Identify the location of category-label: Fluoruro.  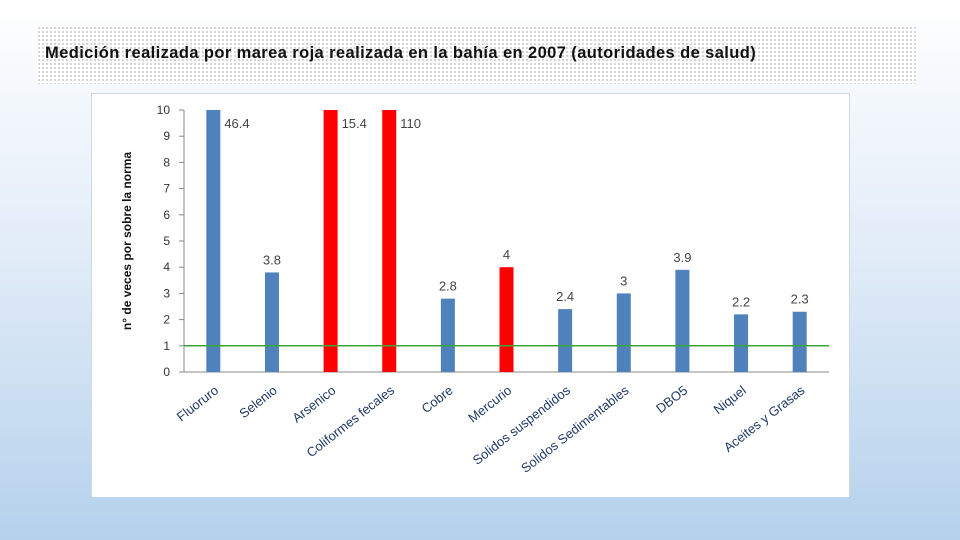
(197, 404).